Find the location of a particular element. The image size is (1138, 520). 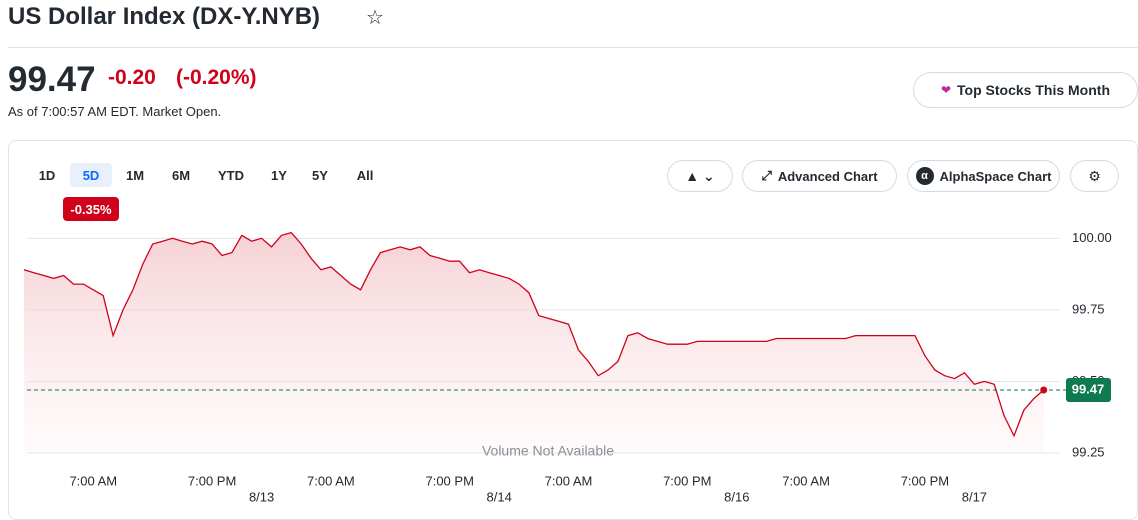

price: 99.47 is located at coordinates (52, 79).